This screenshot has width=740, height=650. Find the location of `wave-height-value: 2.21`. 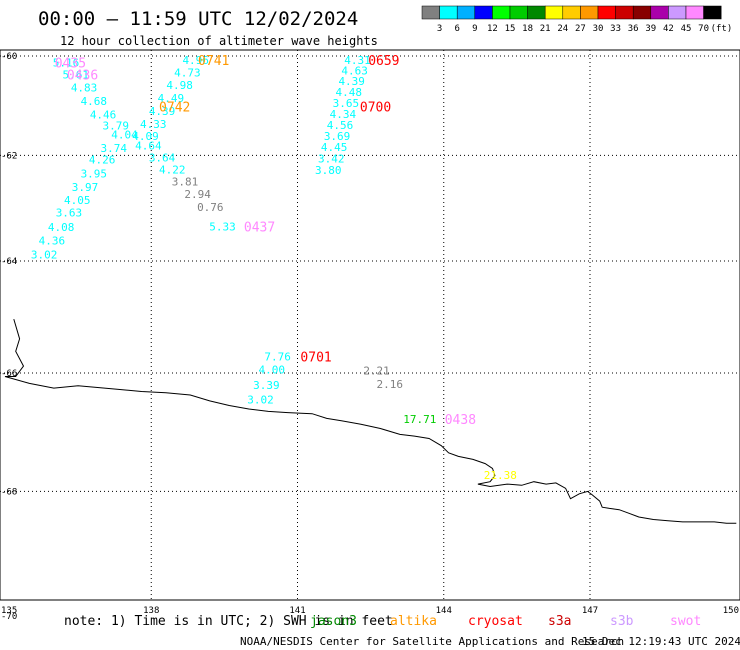

wave-height-value: 2.21 is located at coordinates (376, 371).